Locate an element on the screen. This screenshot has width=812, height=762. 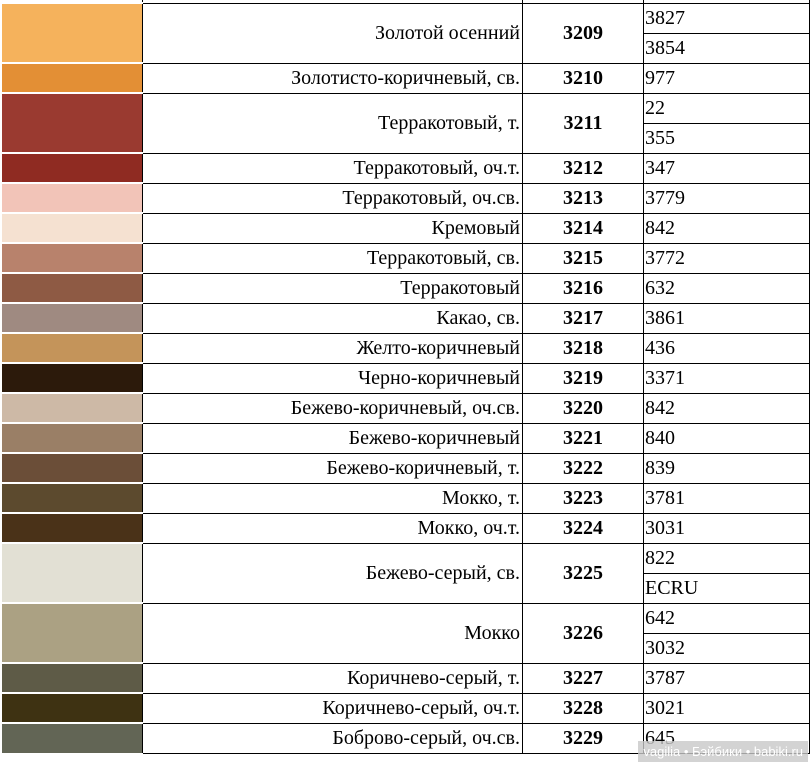
color-name: Какао, св. is located at coordinates (332, 318).